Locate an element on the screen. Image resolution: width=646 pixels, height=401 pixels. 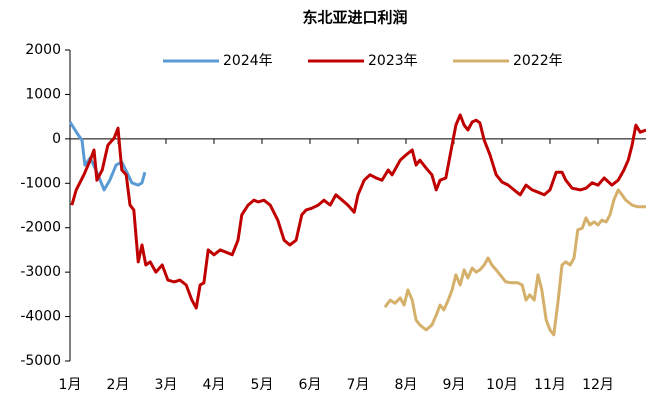
x-tick-label: 2月 is located at coordinates (118, 385).